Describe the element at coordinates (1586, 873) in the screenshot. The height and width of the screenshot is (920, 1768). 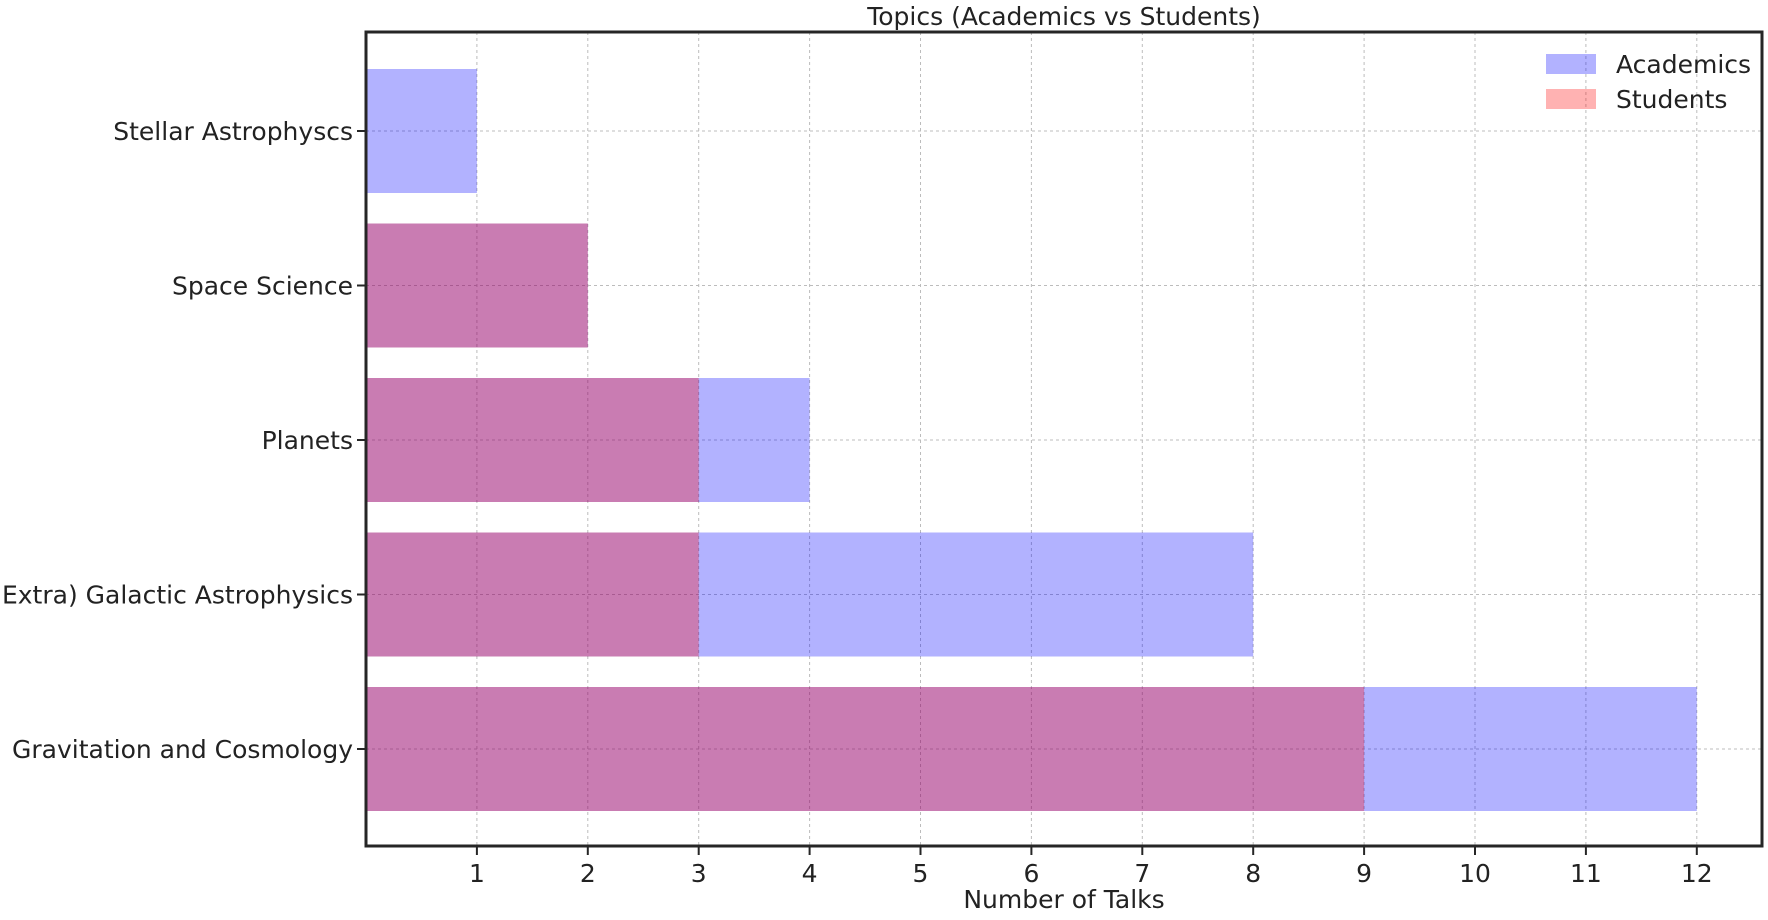
I see `x-tick-label-11: 11` at that location.